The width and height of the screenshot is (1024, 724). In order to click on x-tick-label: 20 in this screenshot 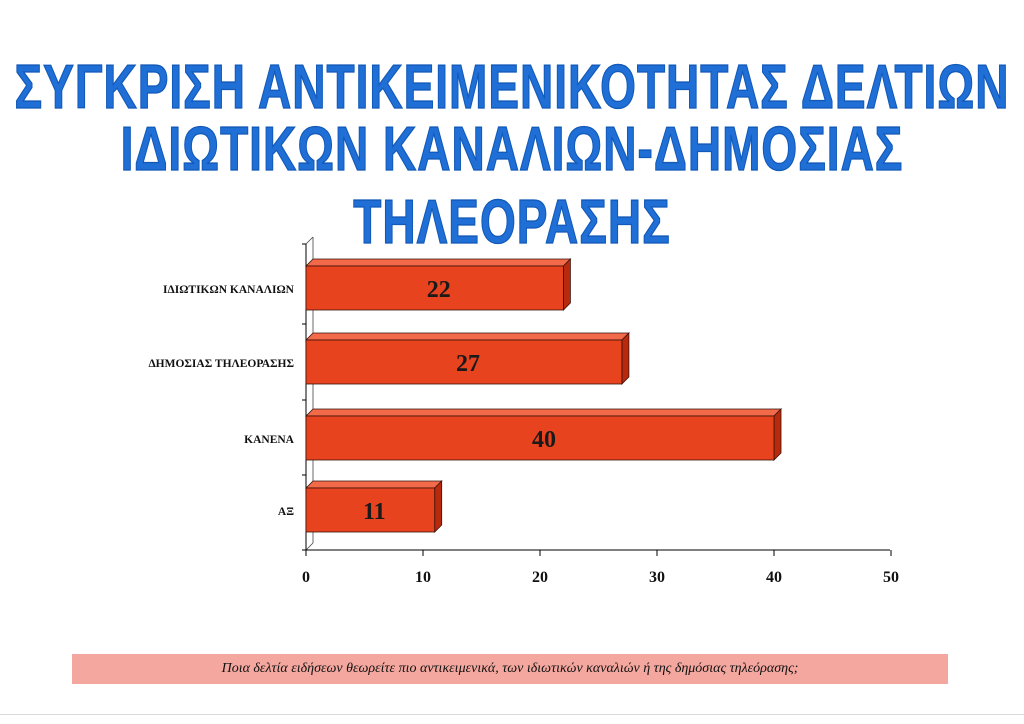, I will do `click(540, 577)`.